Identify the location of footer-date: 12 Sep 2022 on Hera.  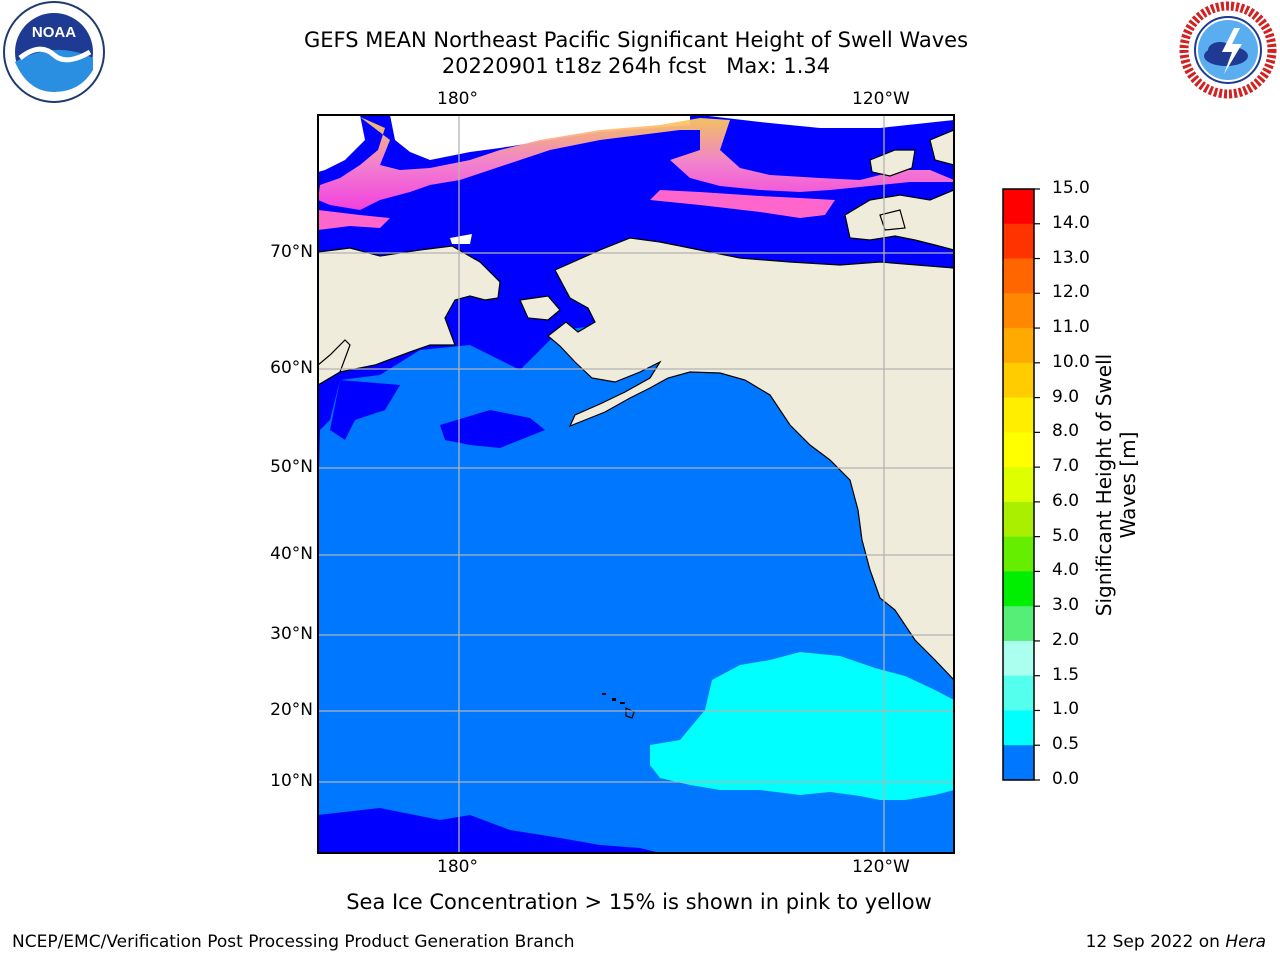
(1176, 942).